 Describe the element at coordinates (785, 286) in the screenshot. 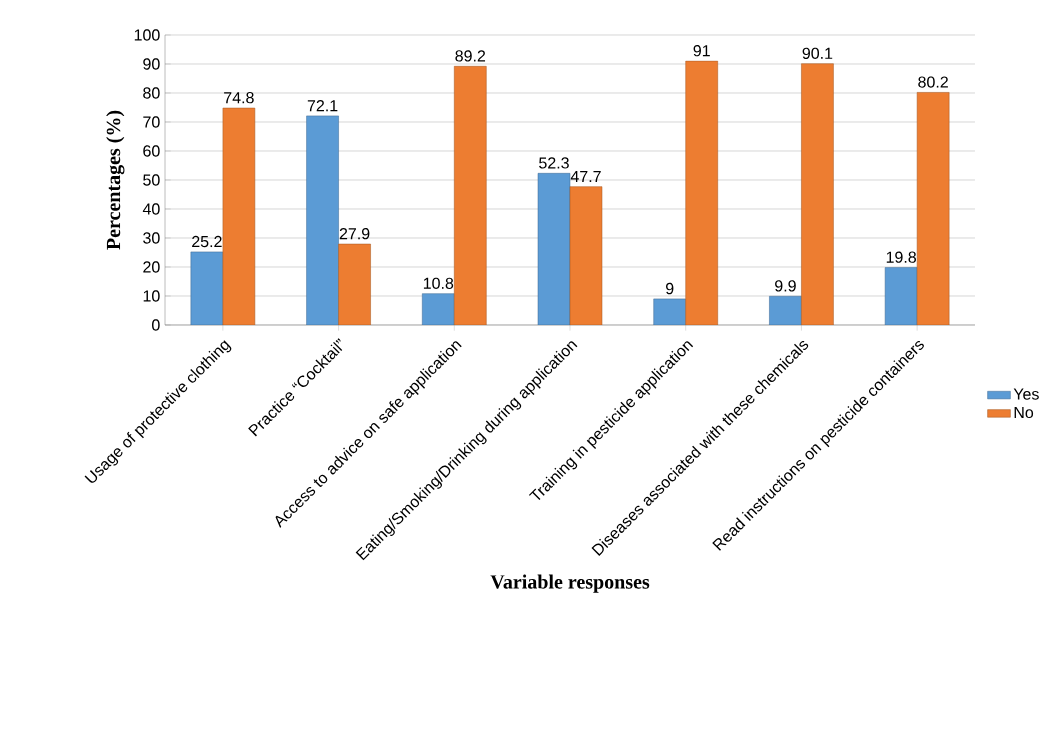

I see `data-label: 9.9` at that location.